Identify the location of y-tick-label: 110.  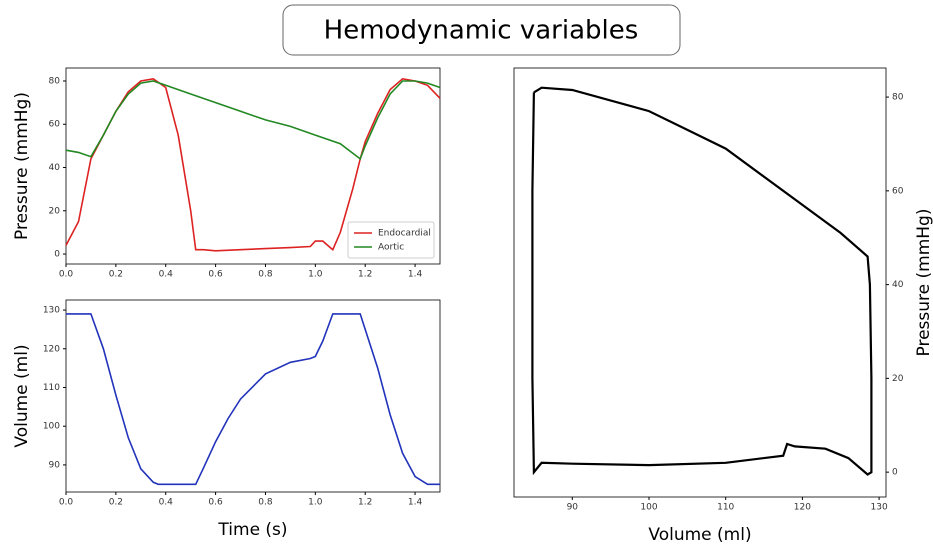
(51, 388).